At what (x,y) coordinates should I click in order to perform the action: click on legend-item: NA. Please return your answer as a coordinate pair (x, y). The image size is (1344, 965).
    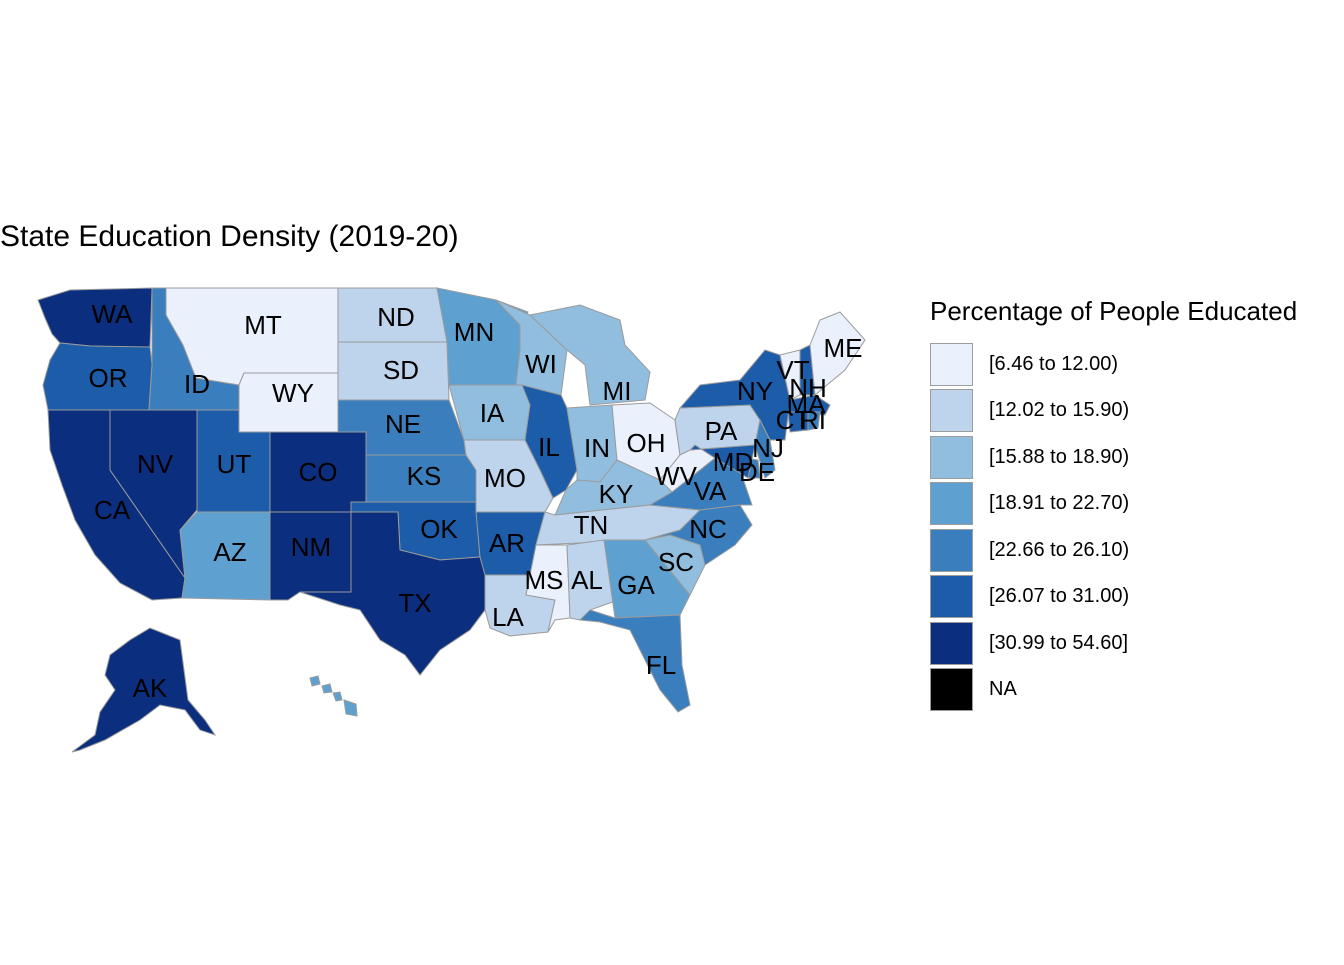
    Looking at the image, I should click on (1113, 690).